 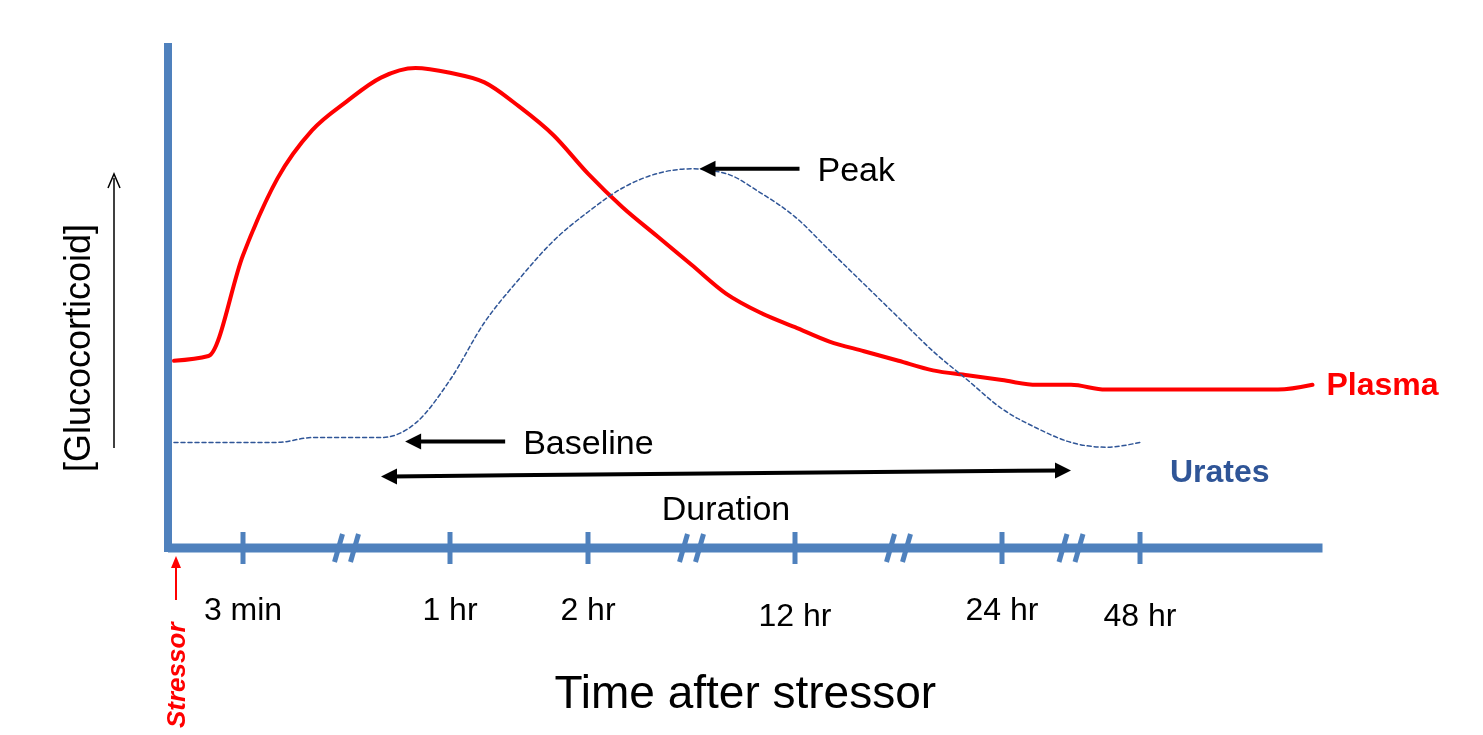 What do you see at coordinates (176, 674) in the screenshot?
I see `text: Stressor` at bounding box center [176, 674].